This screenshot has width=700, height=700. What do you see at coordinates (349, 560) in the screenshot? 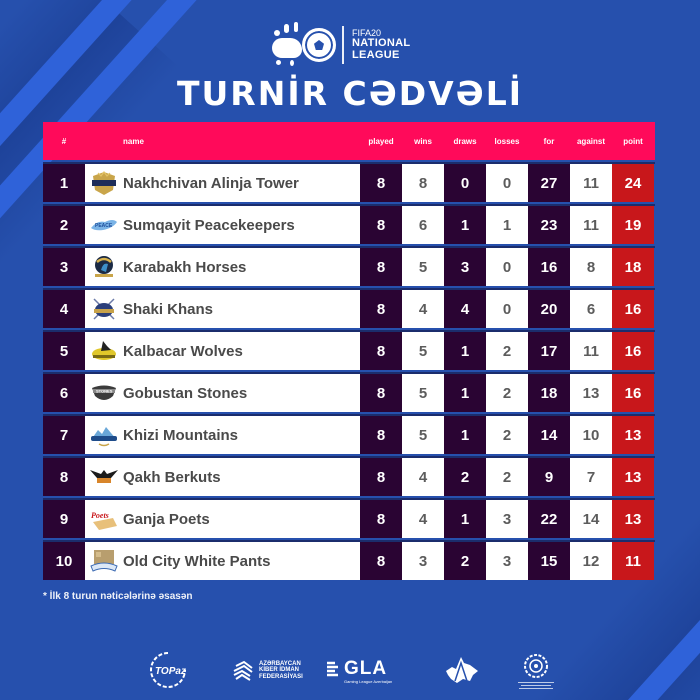
I see `table-row: 10 Old City White Pants 8 3 2 3 15 12 11` at bounding box center [349, 560].